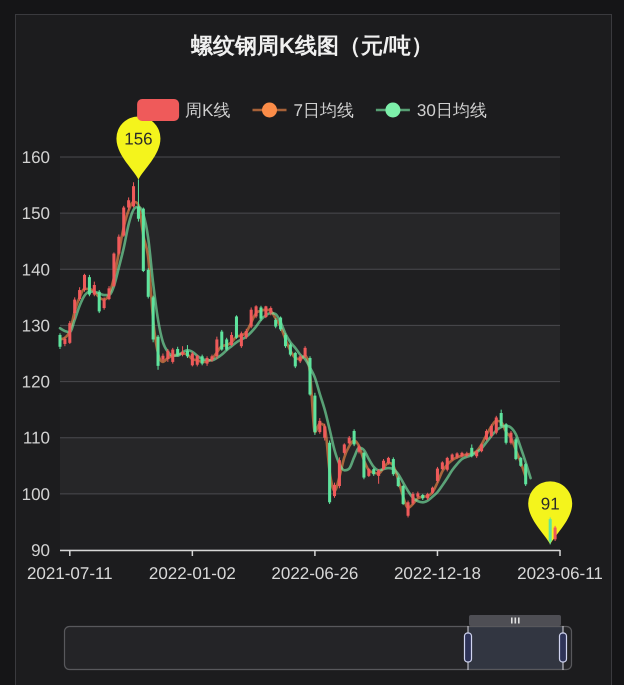 This screenshot has width=624, height=685. What do you see at coordinates (451, 110) in the screenshot?
I see `legend-label: 30日均线` at bounding box center [451, 110].